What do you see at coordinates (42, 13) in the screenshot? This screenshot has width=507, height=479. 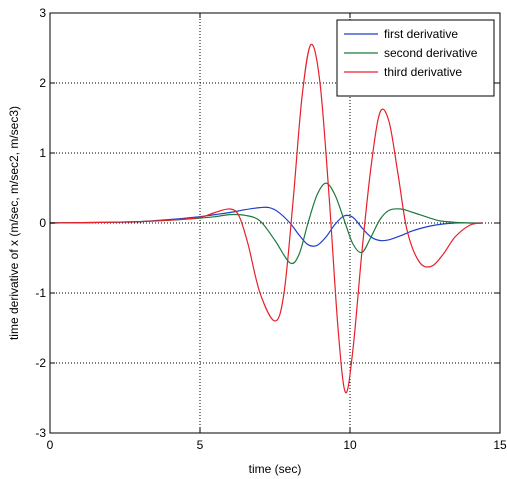 I see `y-tick-label: 3` at bounding box center [42, 13].